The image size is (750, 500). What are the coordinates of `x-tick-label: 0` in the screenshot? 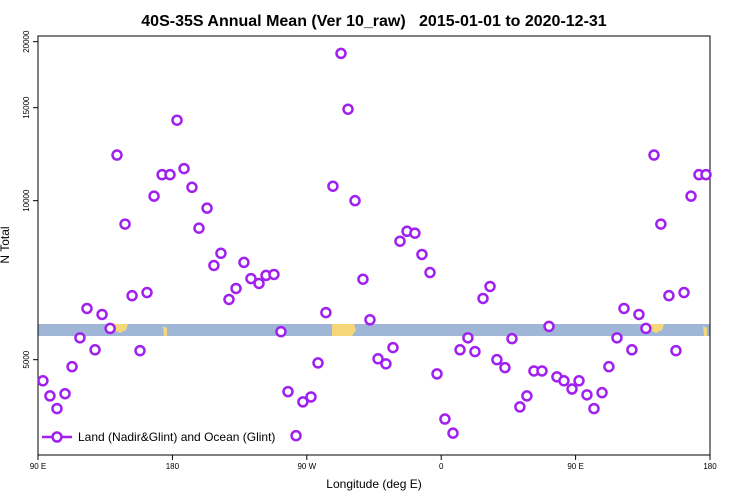 It's located at (441, 466).